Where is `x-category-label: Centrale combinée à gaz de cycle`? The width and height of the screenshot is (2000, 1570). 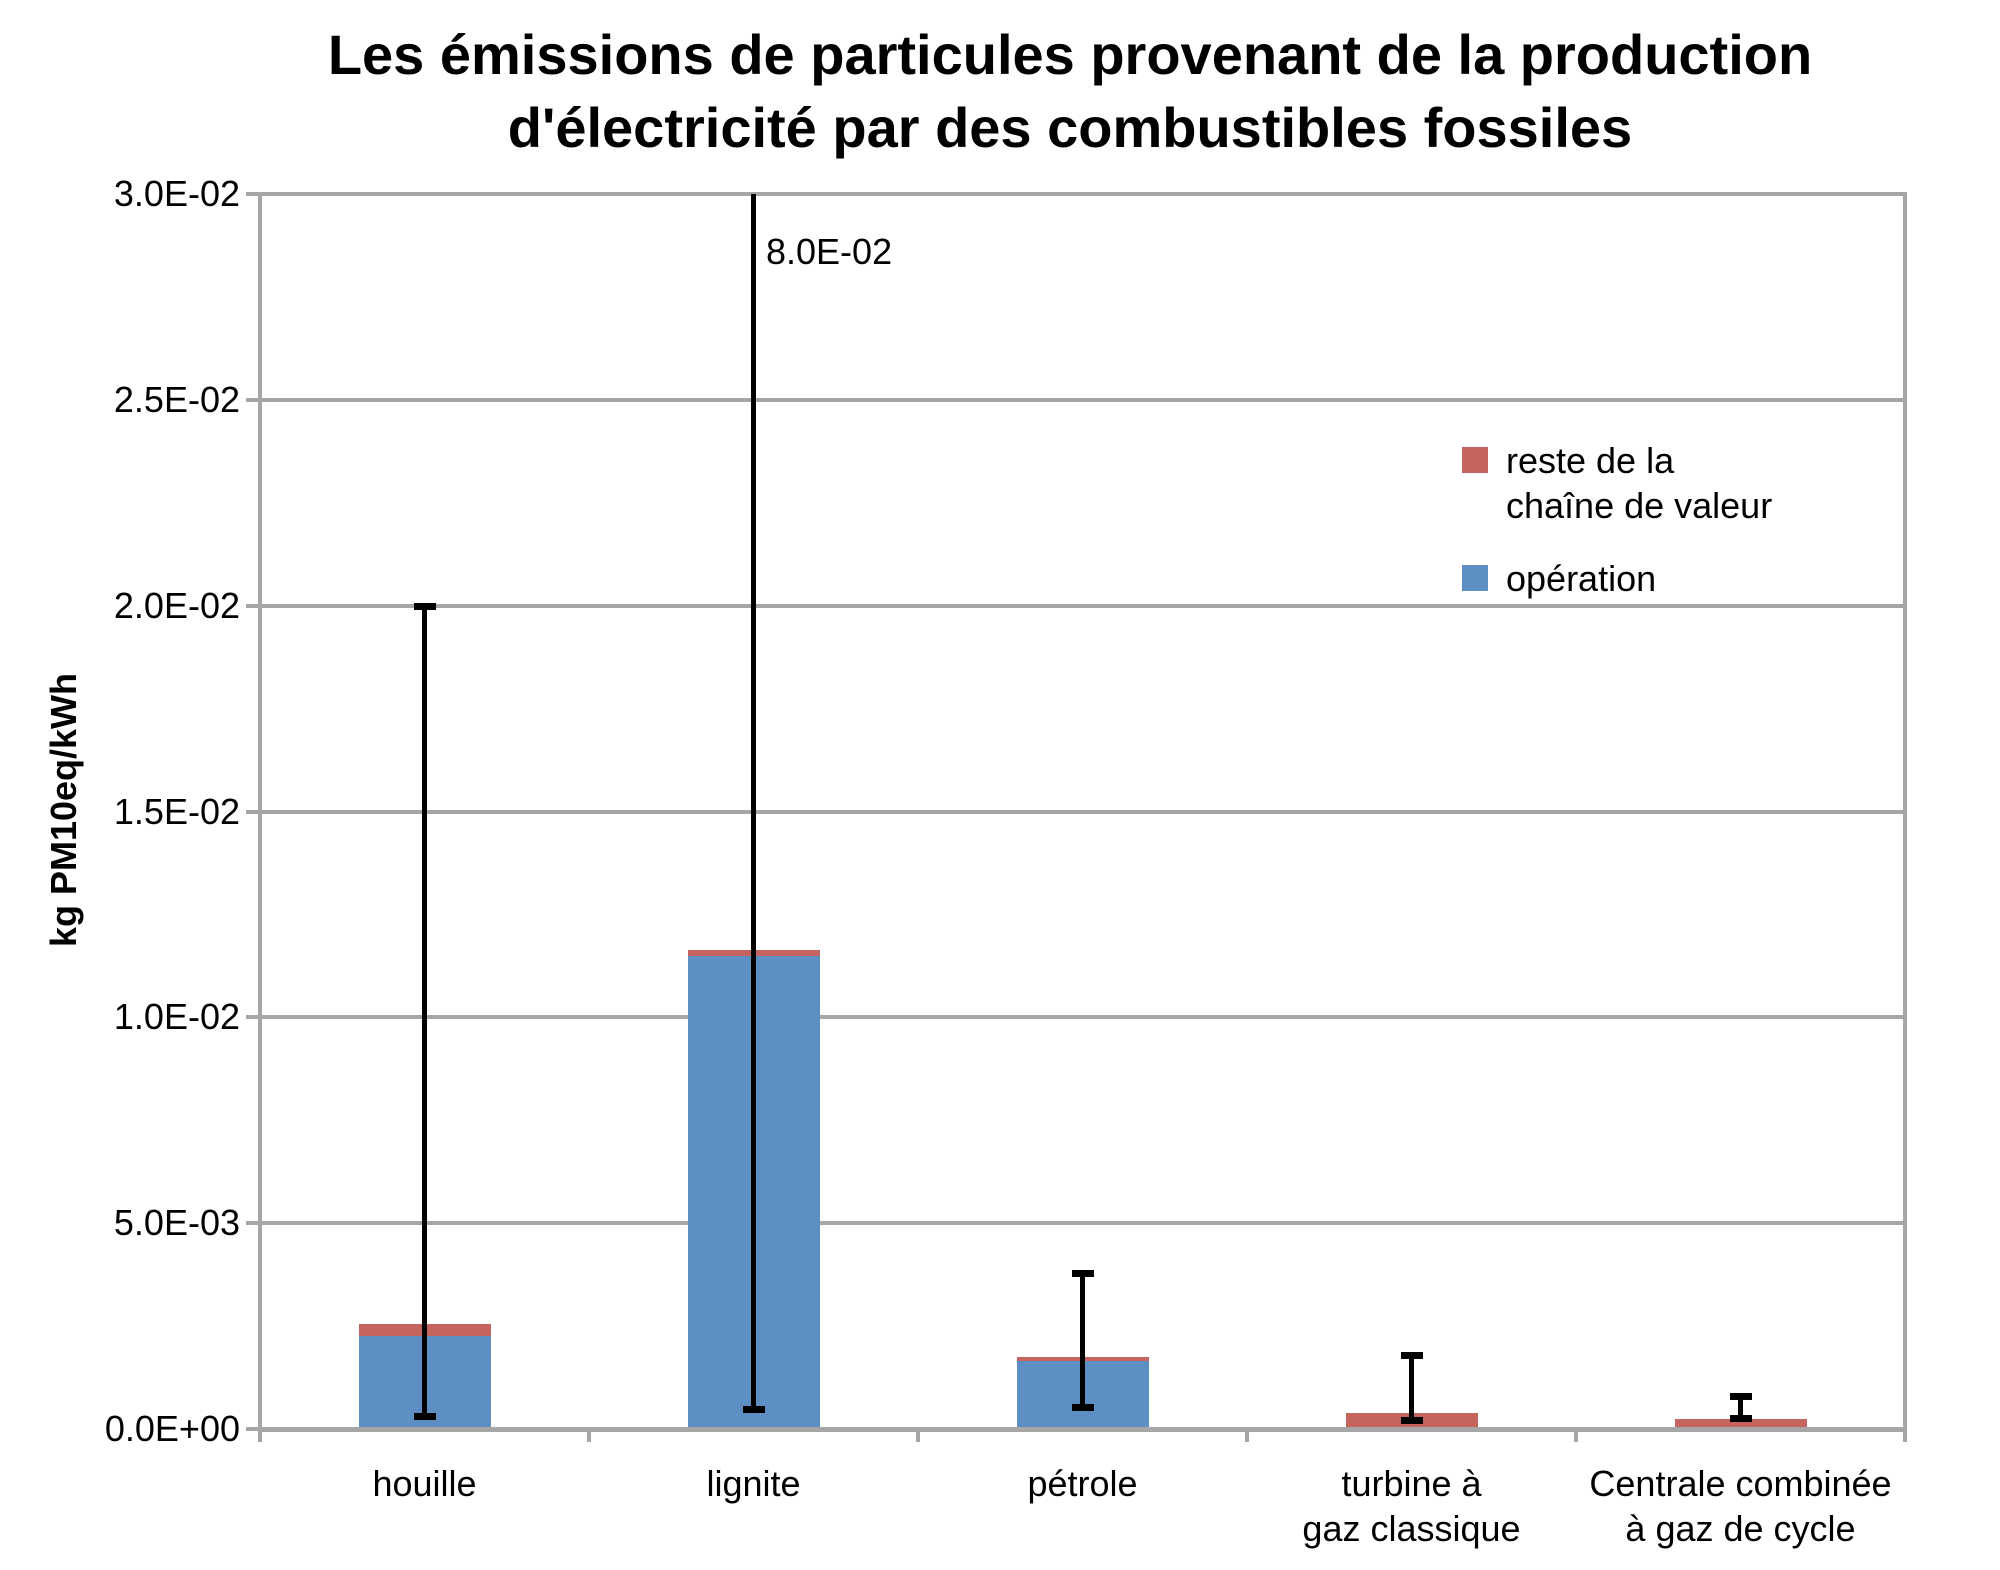 x-category-label: Centrale combinée à gaz de cycle is located at coordinates (1741, 1506).